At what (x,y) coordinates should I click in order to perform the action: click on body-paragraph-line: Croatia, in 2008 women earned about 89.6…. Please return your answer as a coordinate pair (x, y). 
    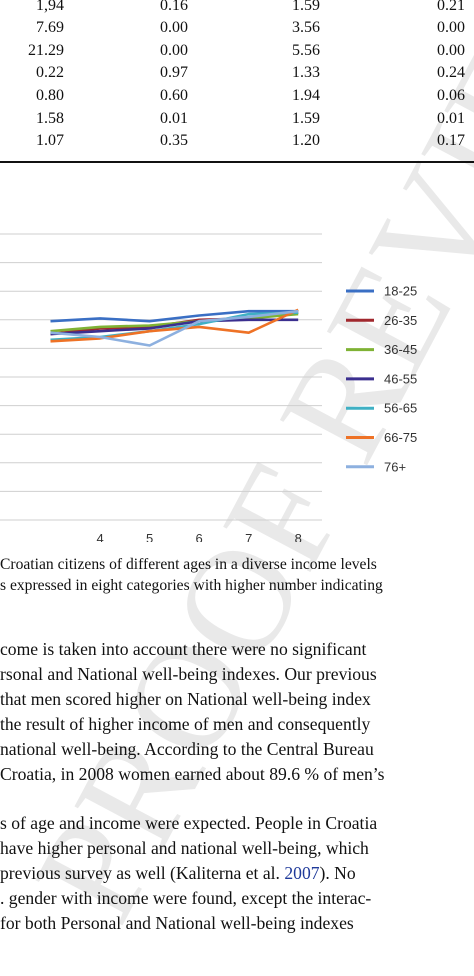
    Looking at the image, I should click on (192, 774).